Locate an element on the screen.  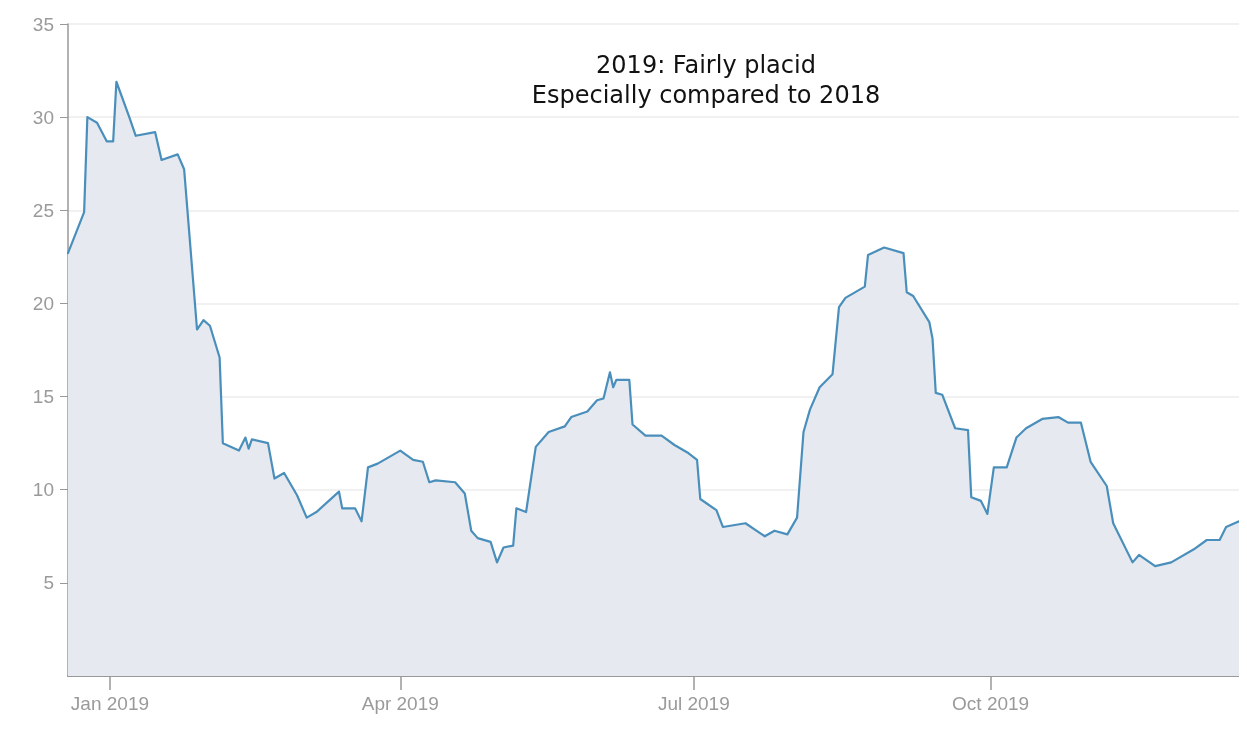
y-tick-label: 5 is located at coordinates (48, 583).